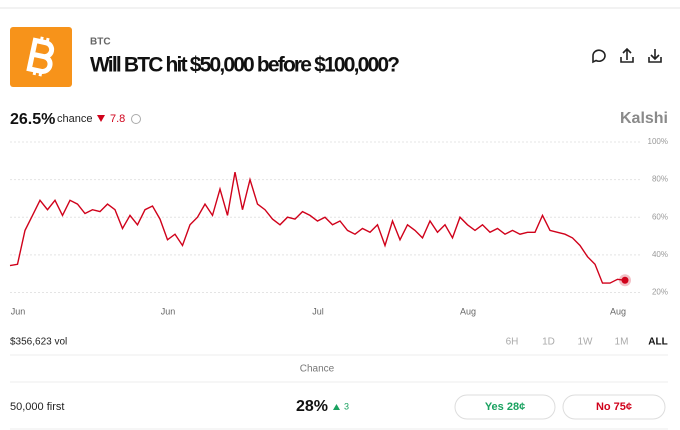 The height and width of the screenshot is (430, 680). What do you see at coordinates (100, 42) in the screenshot?
I see `category: BTC` at bounding box center [100, 42].